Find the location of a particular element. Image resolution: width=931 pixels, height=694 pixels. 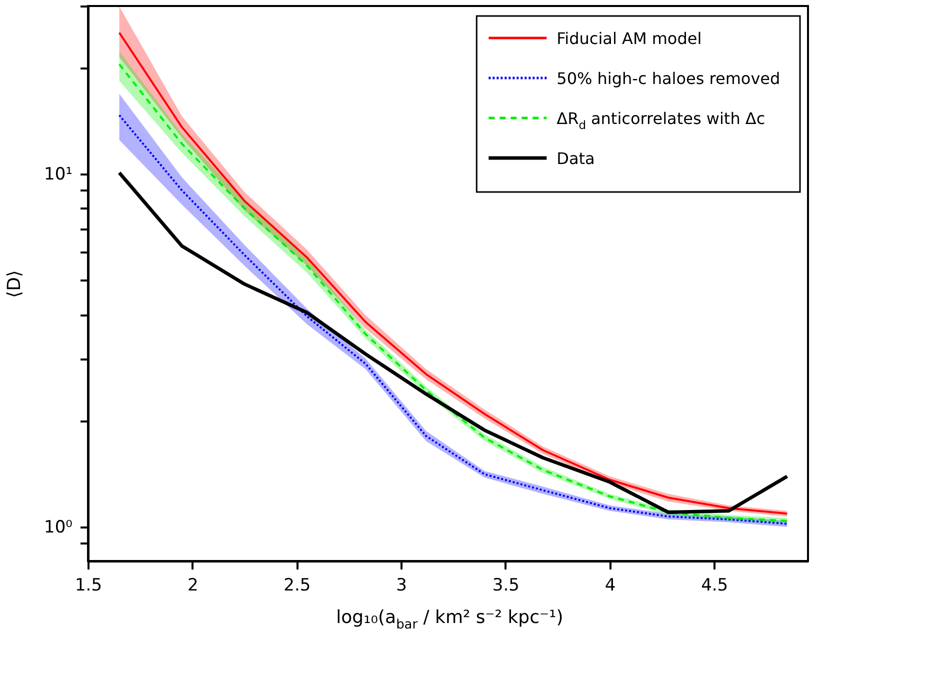

x-tick-label: 3 is located at coordinates (401, 586).